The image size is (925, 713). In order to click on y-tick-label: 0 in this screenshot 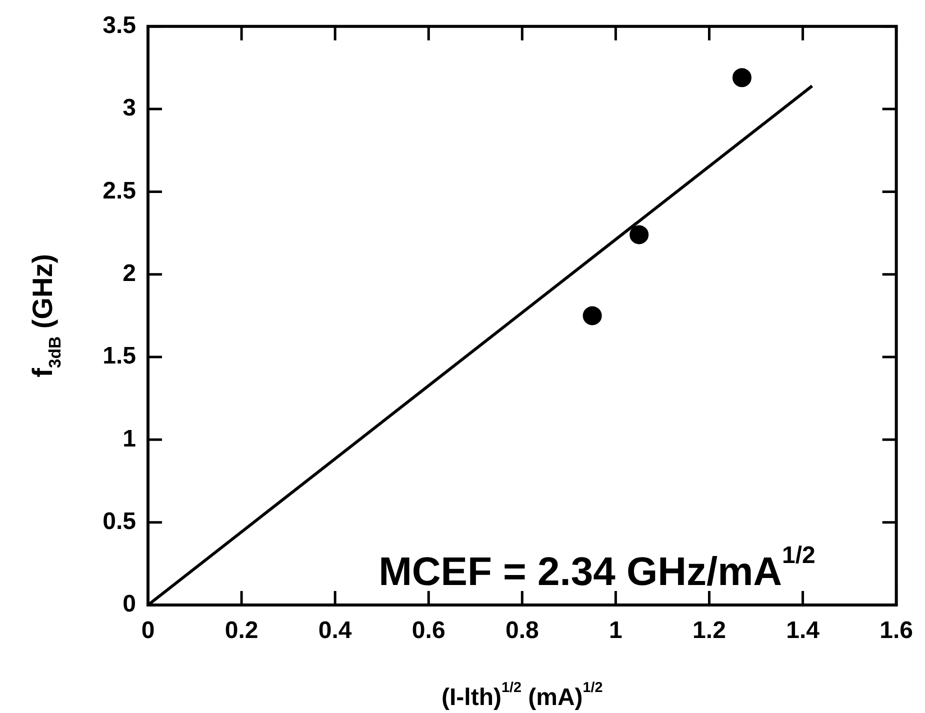, I will do `click(129, 604)`.